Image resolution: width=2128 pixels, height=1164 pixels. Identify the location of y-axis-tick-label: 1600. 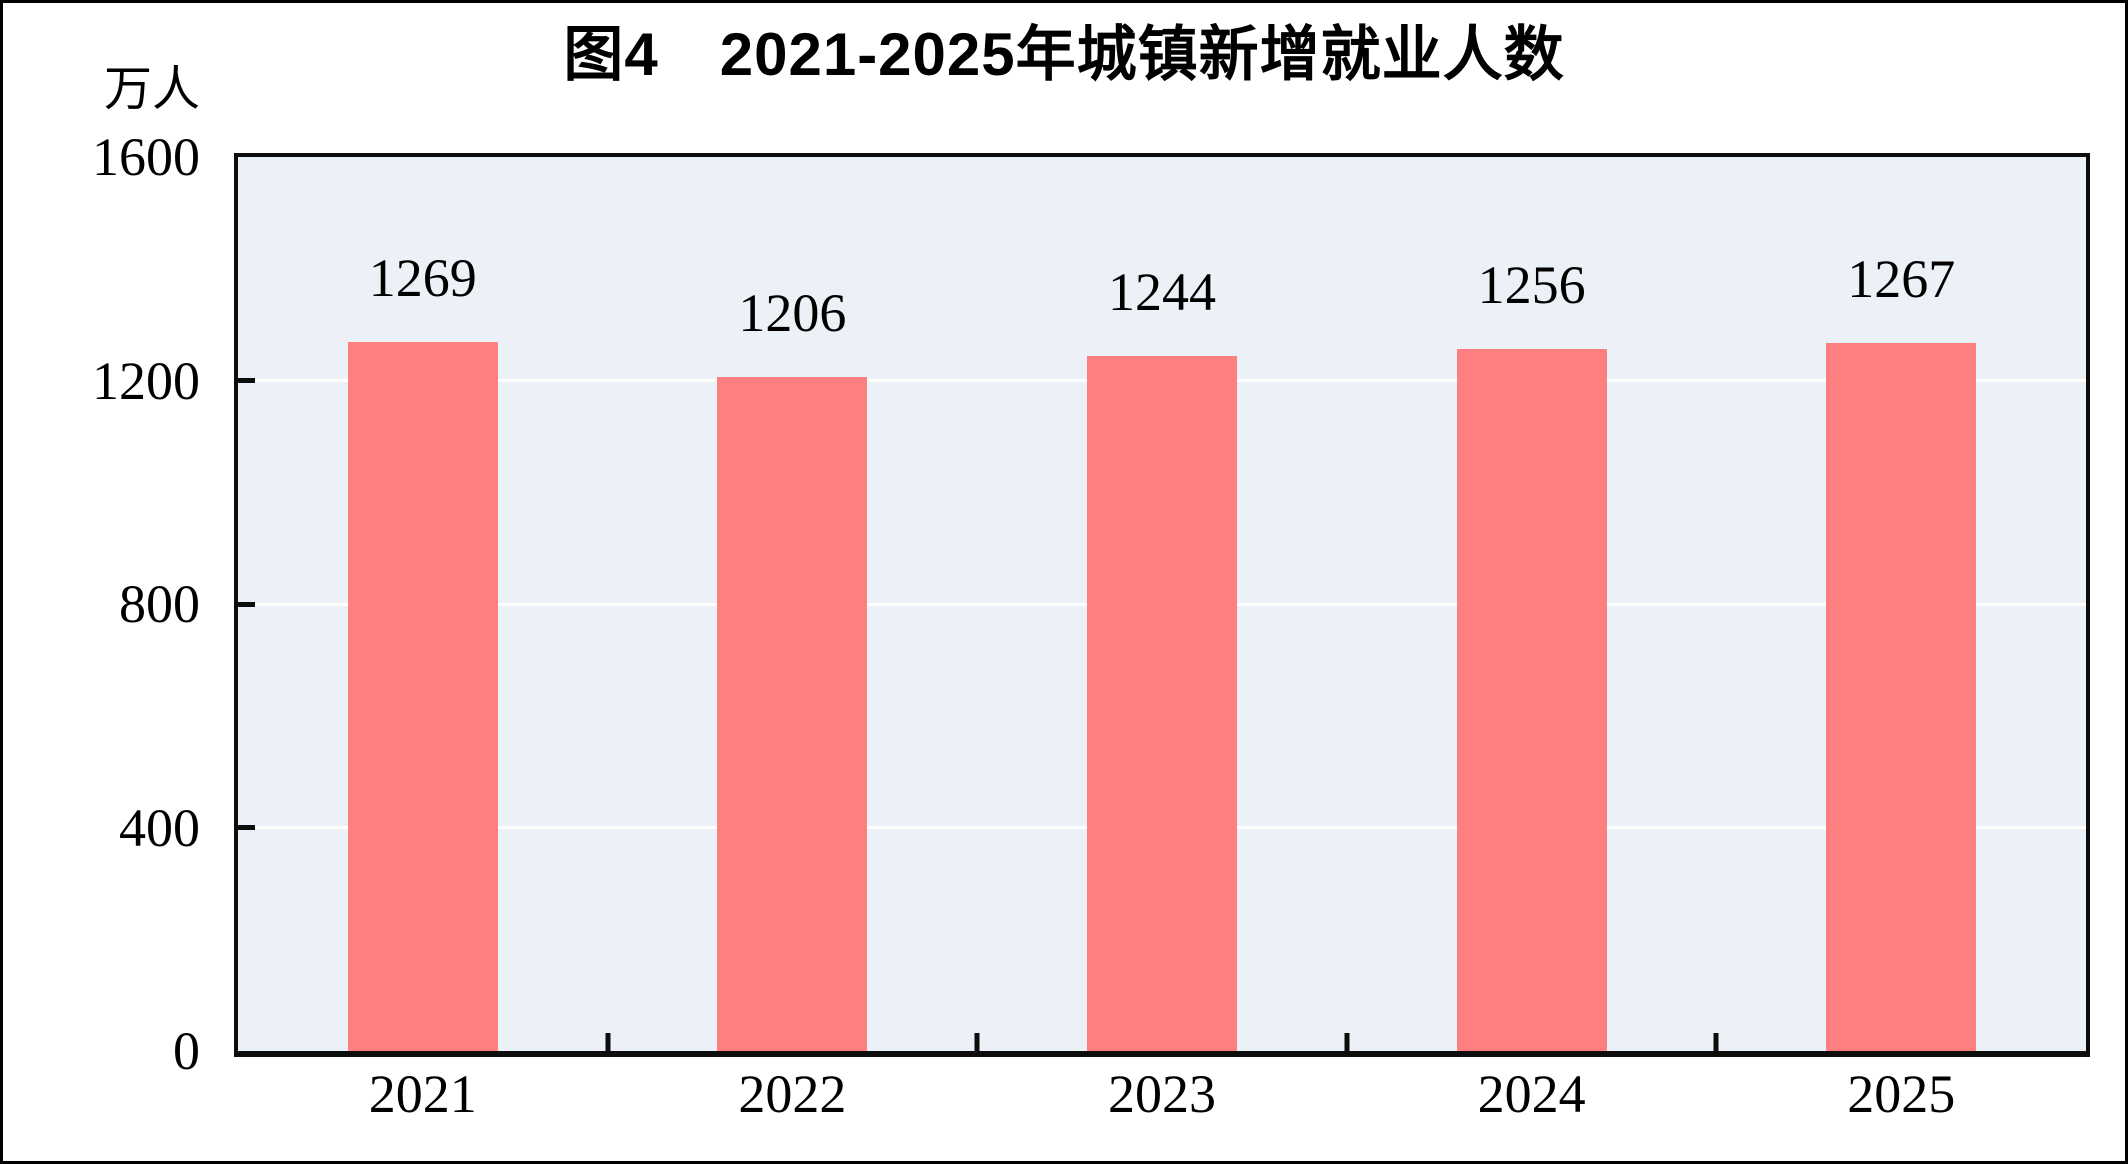
(146, 157).